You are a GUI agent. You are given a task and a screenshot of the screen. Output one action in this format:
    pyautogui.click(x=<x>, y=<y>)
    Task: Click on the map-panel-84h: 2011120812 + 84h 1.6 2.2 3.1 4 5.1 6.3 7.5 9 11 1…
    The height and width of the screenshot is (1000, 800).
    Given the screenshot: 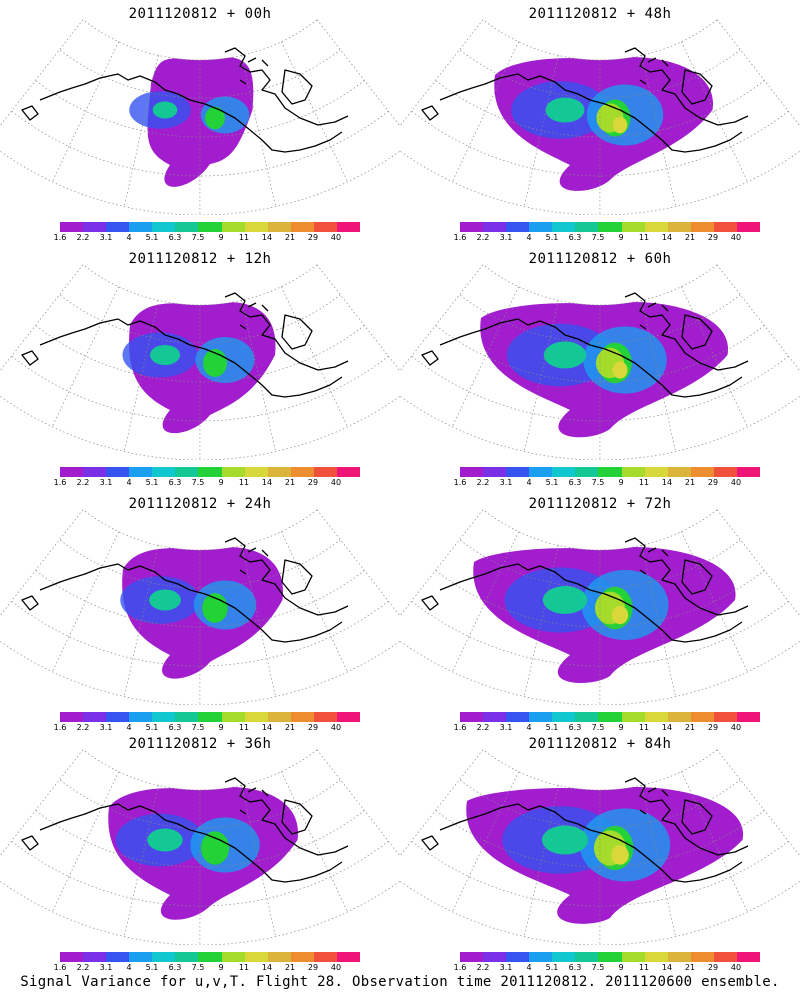 What is the action you would take?
    pyautogui.click(x=600, y=852)
    